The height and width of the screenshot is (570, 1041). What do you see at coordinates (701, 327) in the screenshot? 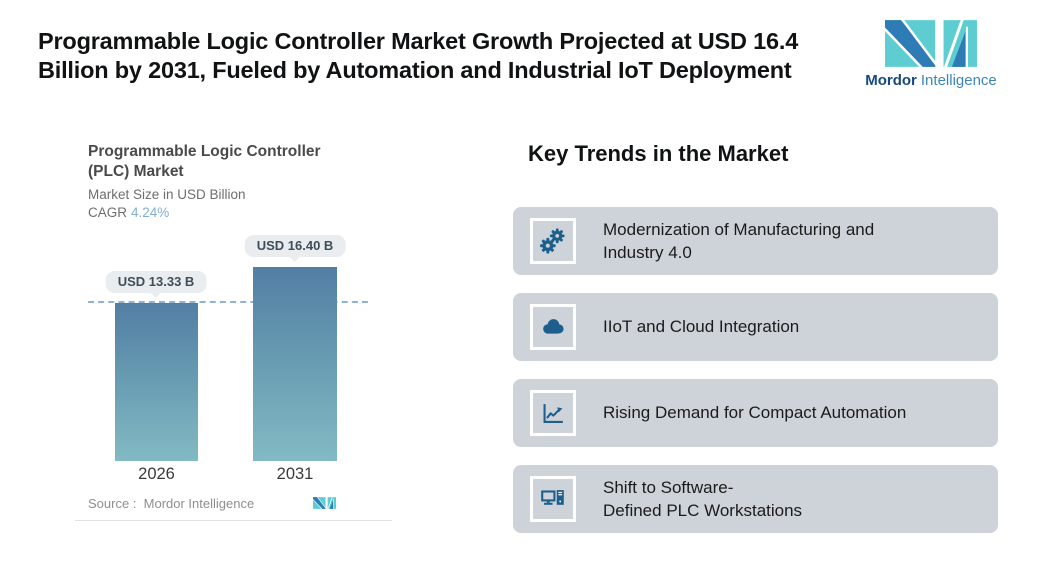
I see `trend-card-label: IIoT and Cloud Integration` at bounding box center [701, 327].